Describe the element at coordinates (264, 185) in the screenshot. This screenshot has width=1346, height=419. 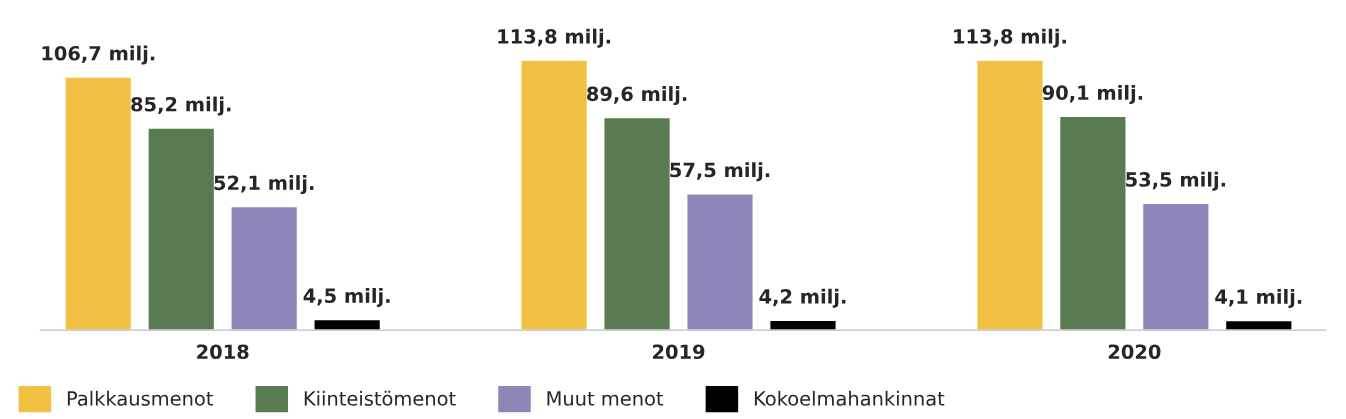
I see `data-label: 52,1 milj.` at that location.